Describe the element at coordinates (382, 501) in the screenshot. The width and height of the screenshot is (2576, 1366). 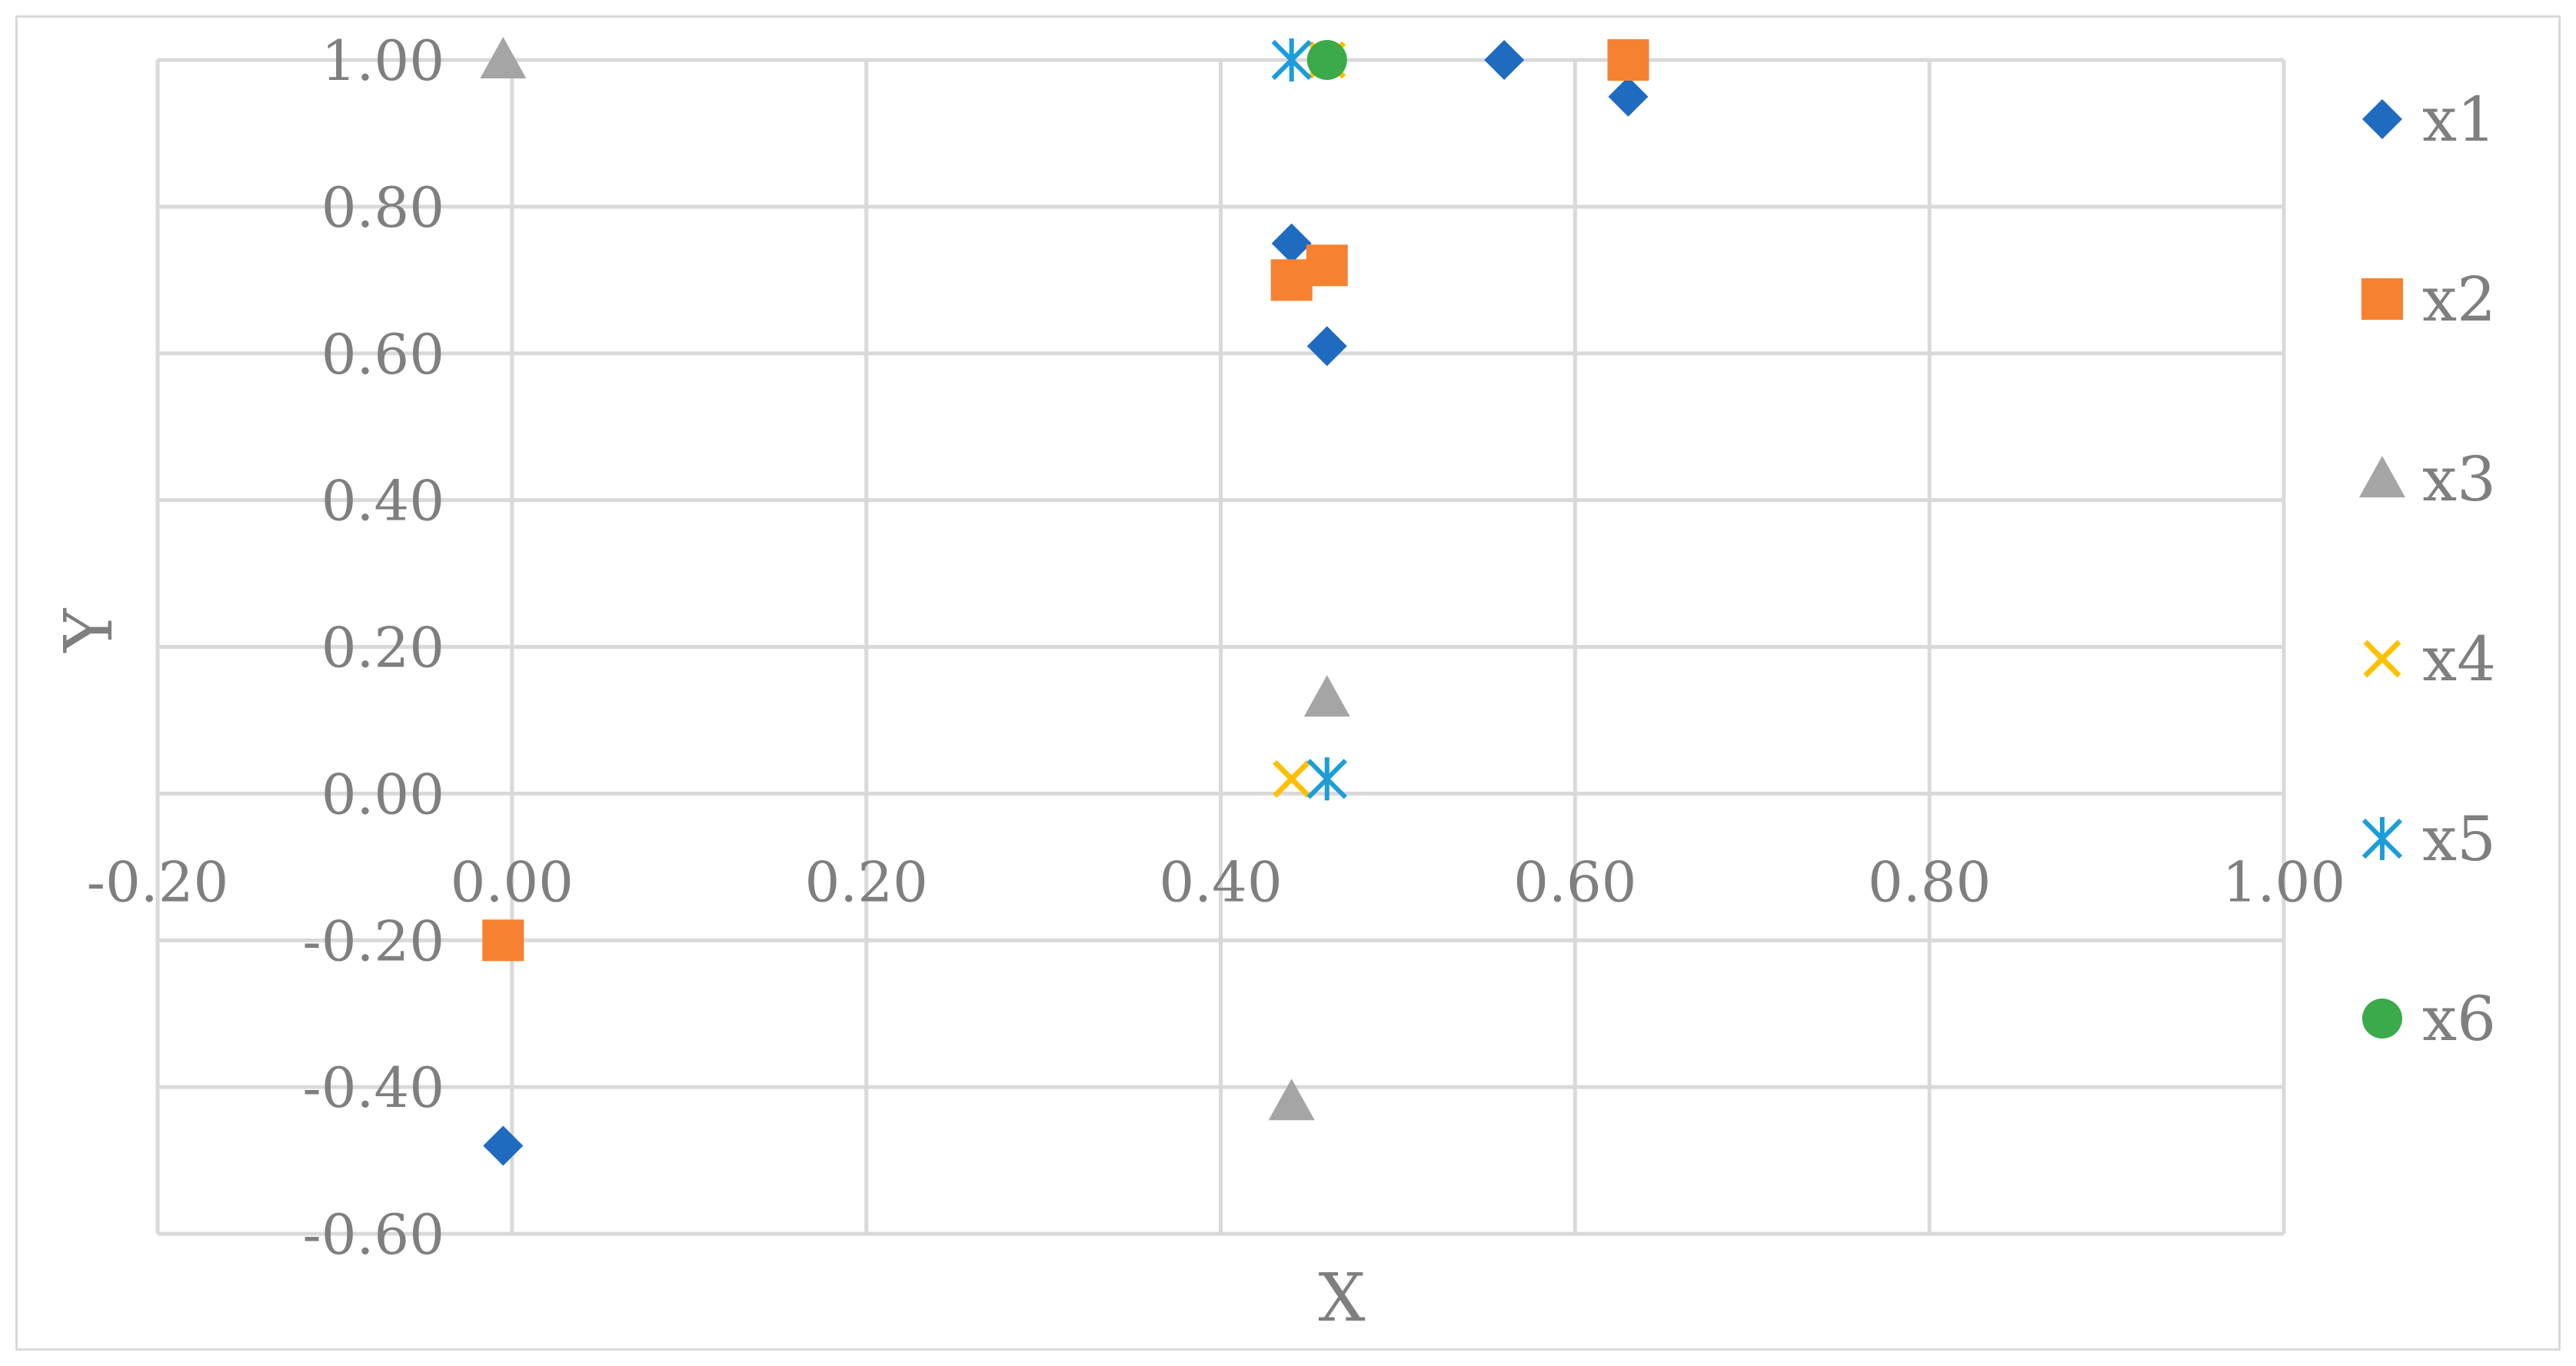
I see `y-tick-label: 0.40` at that location.